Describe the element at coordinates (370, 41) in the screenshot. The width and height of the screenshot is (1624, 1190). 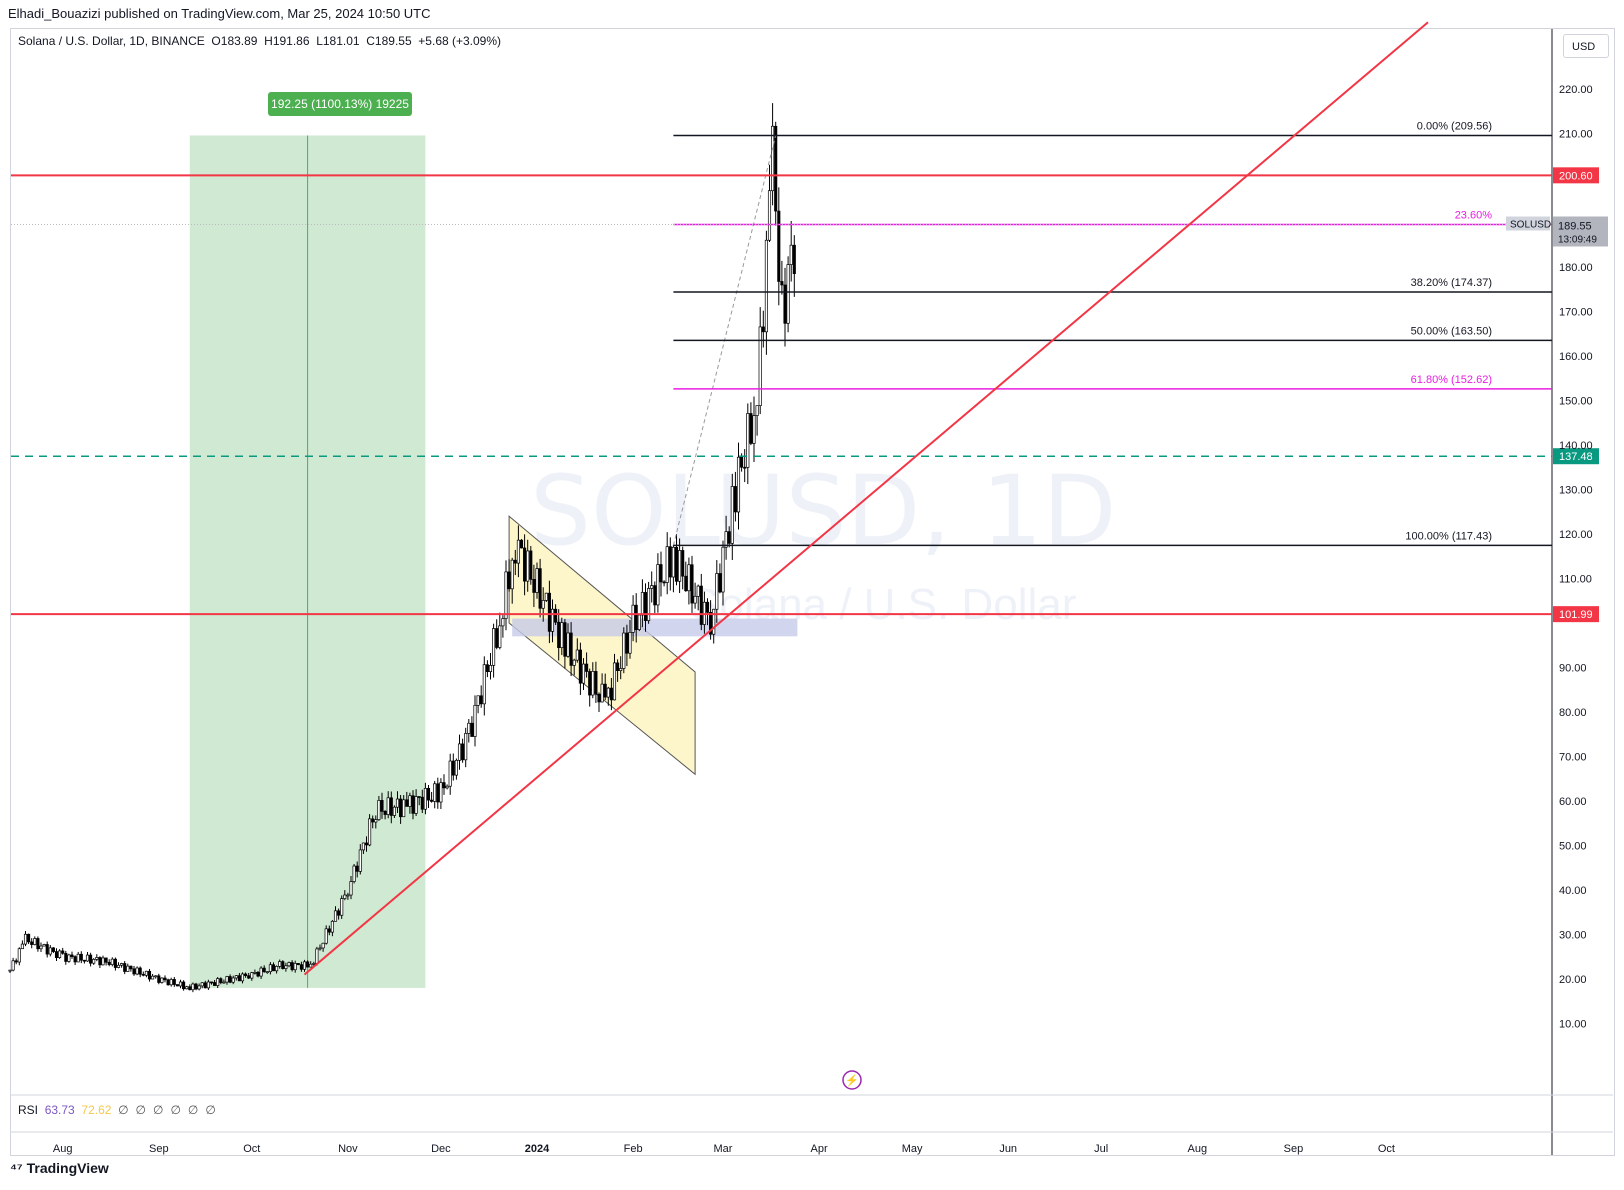
I see `legend-close-label: C` at that location.